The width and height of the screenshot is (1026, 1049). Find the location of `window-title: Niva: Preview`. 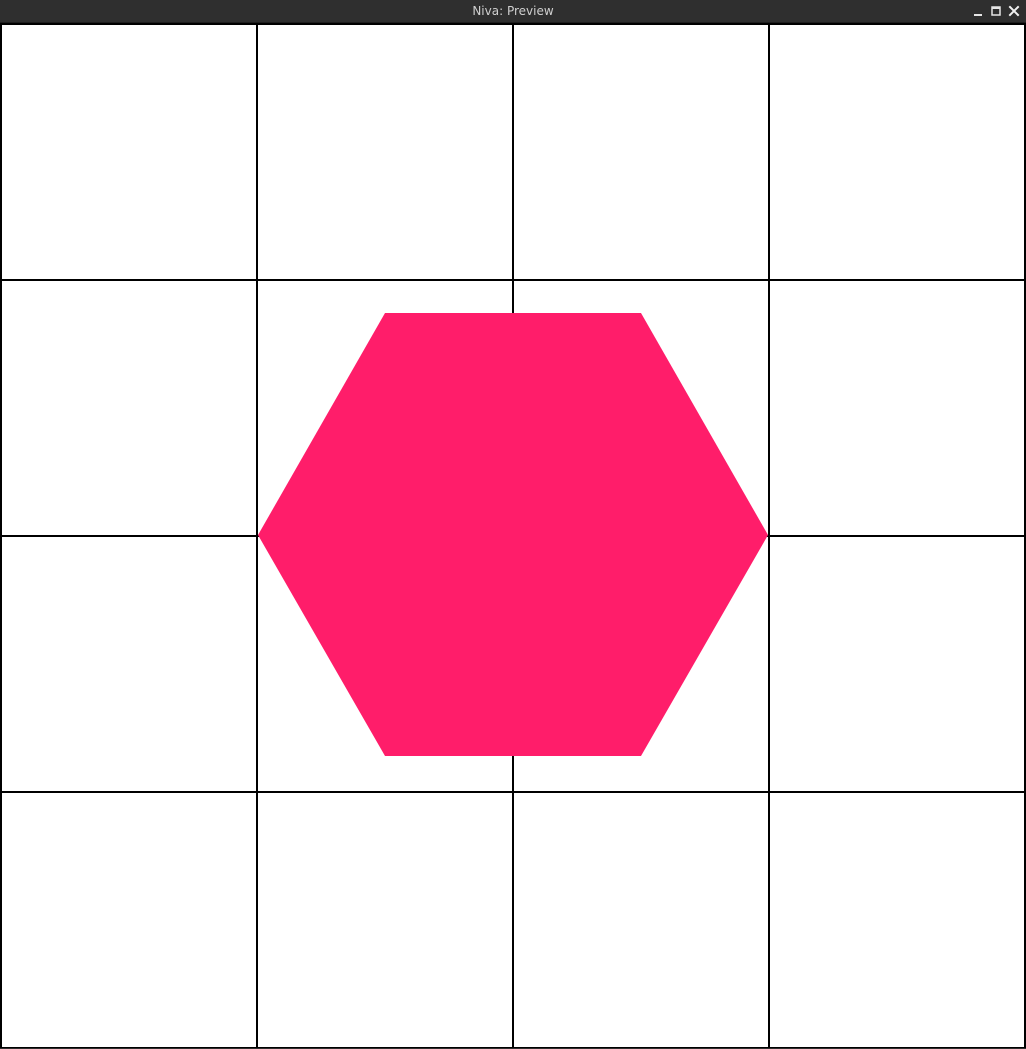

window-title: Niva: Preview is located at coordinates (513, 11).